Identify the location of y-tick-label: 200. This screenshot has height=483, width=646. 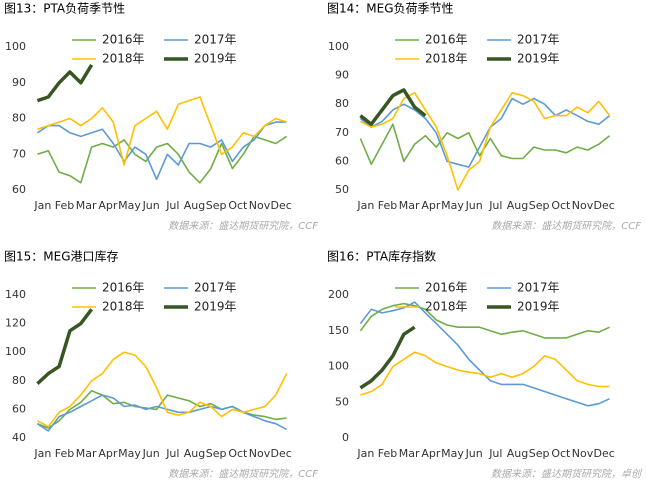
(338, 294).